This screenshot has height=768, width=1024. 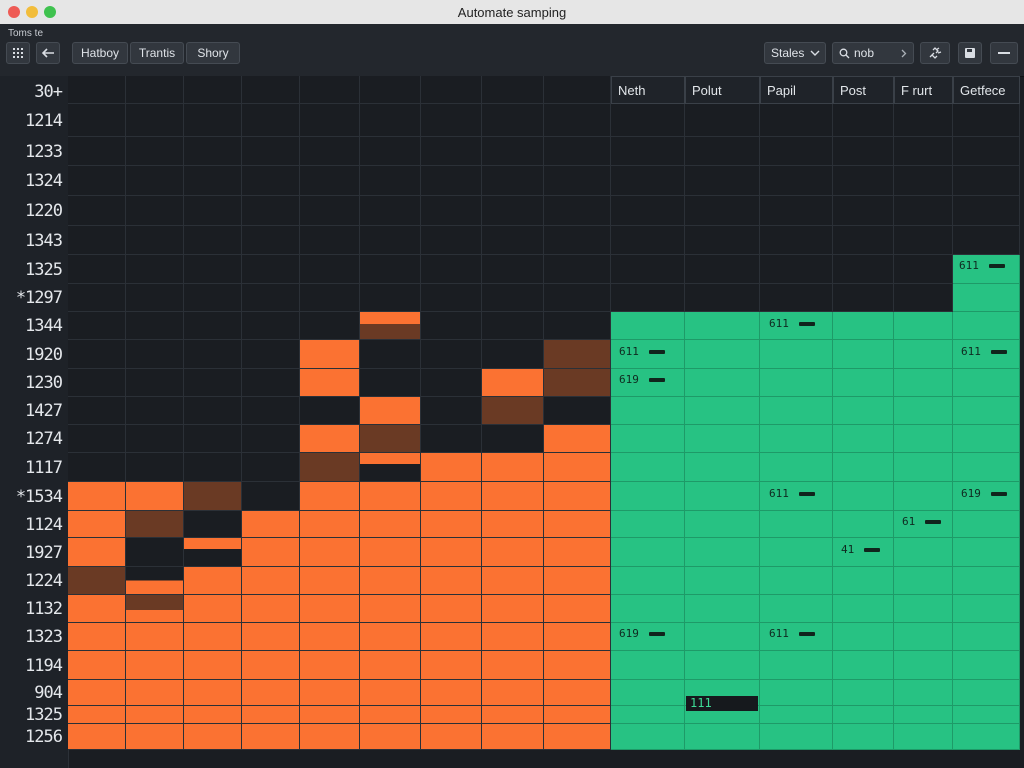 I want to click on column-header: Neth, so click(x=648, y=90).